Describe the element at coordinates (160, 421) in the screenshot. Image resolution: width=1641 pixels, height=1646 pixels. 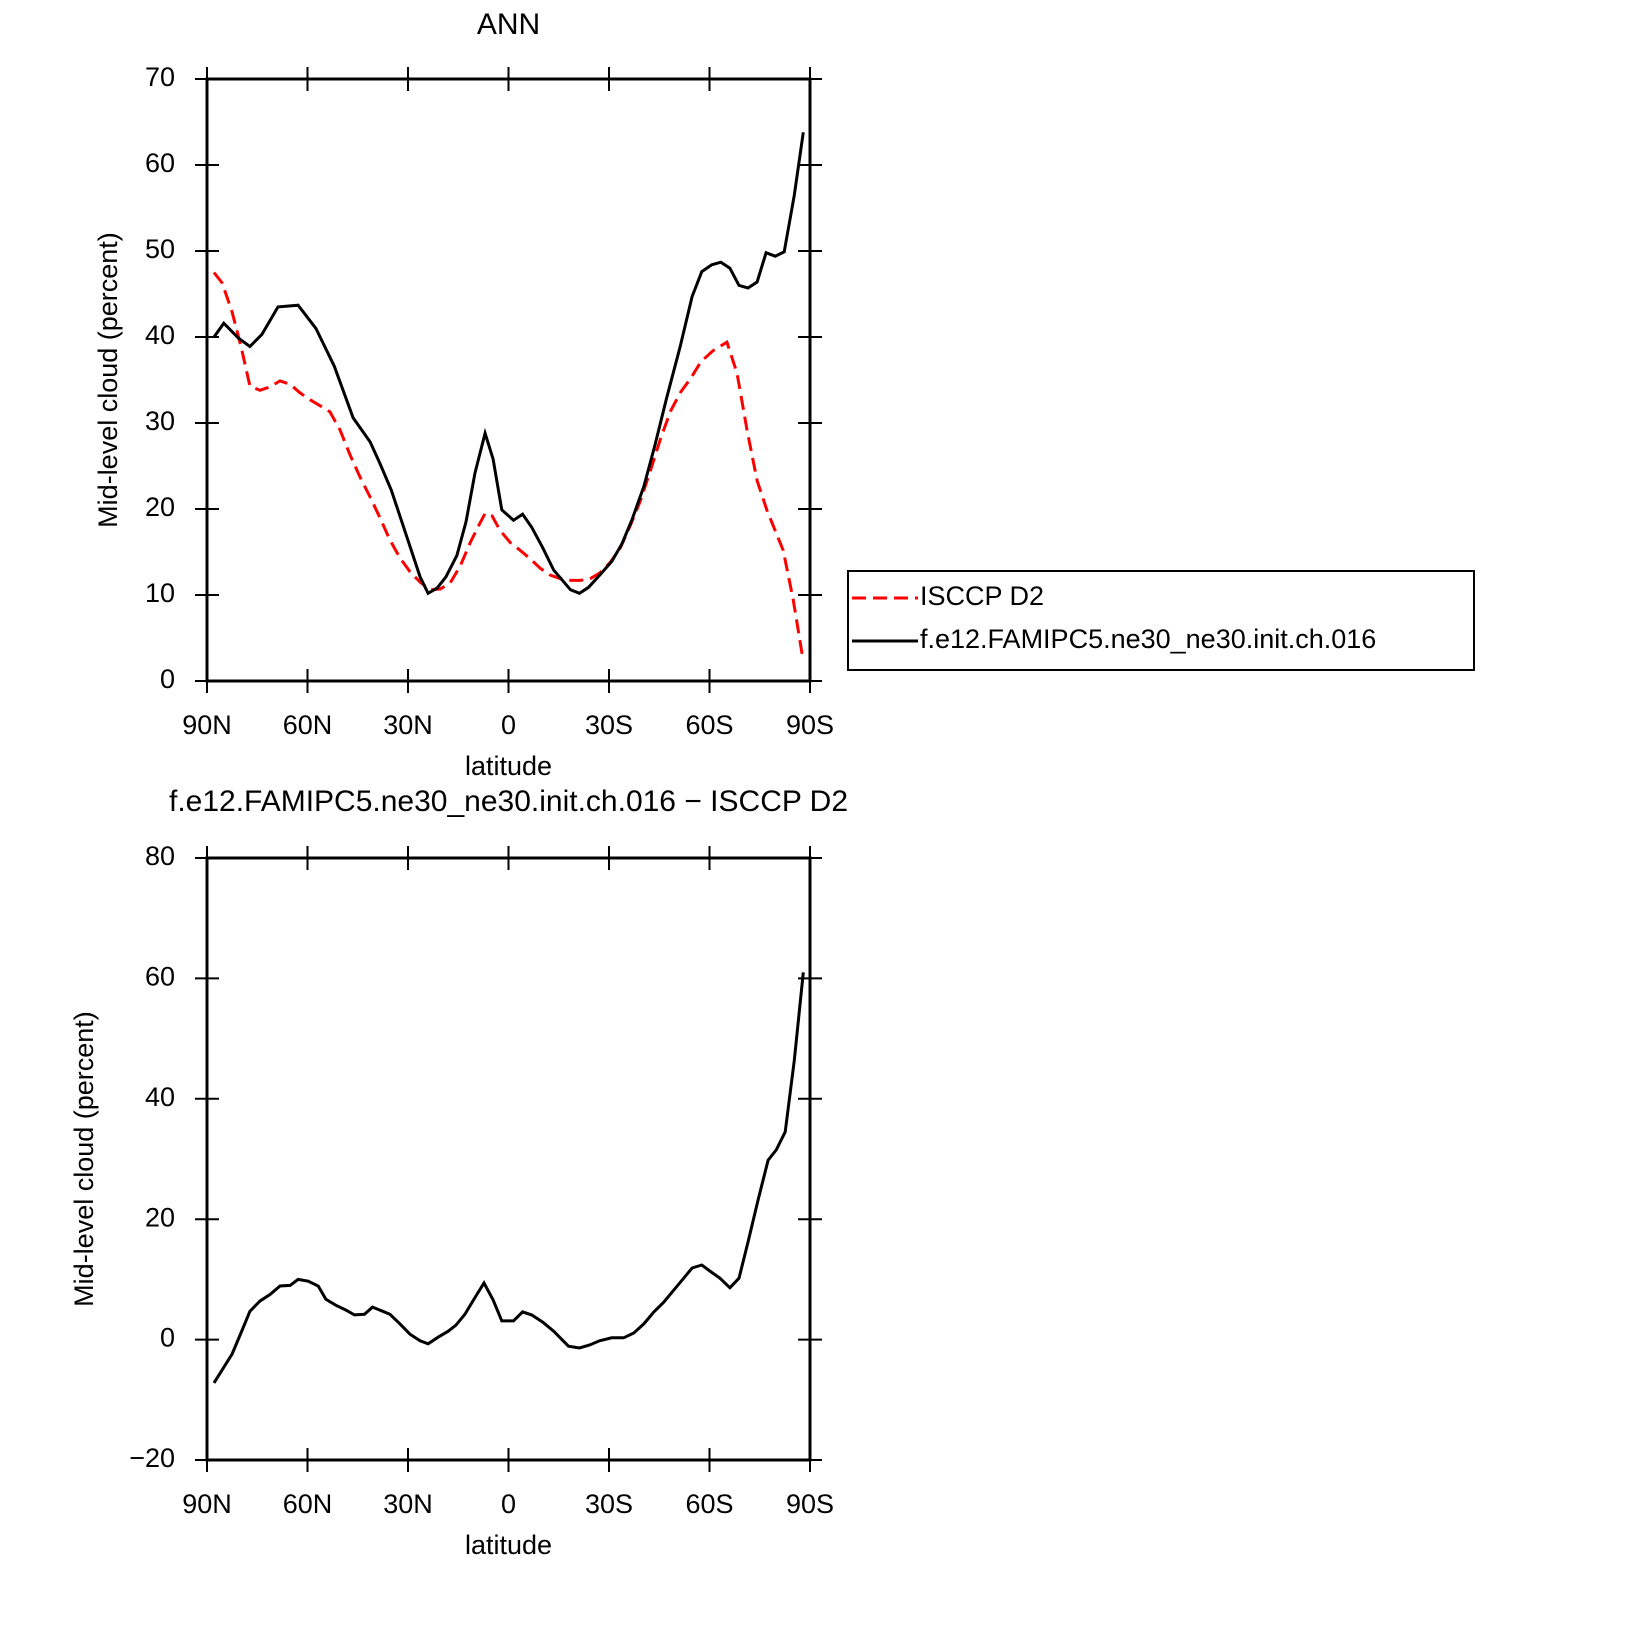
I see `y-tick-label: 30` at that location.